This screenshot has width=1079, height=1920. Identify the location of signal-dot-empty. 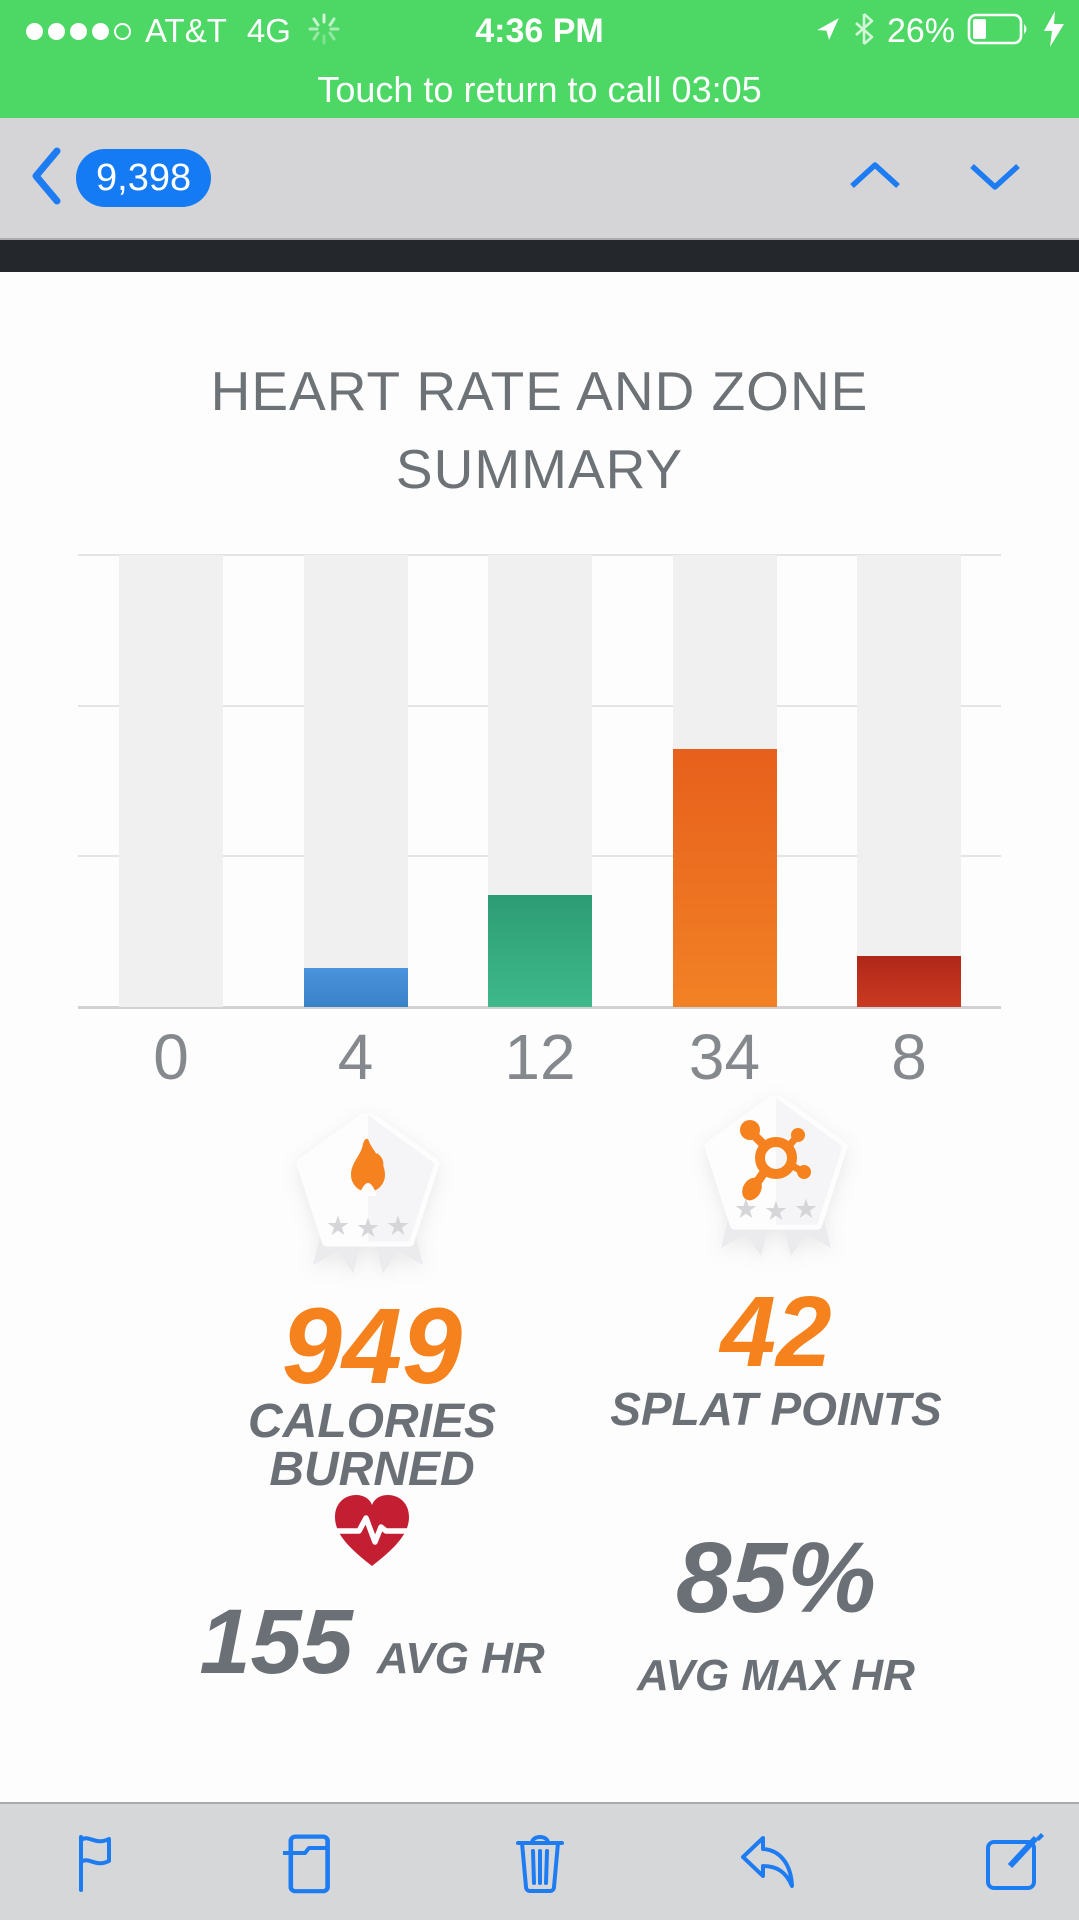
(122, 31).